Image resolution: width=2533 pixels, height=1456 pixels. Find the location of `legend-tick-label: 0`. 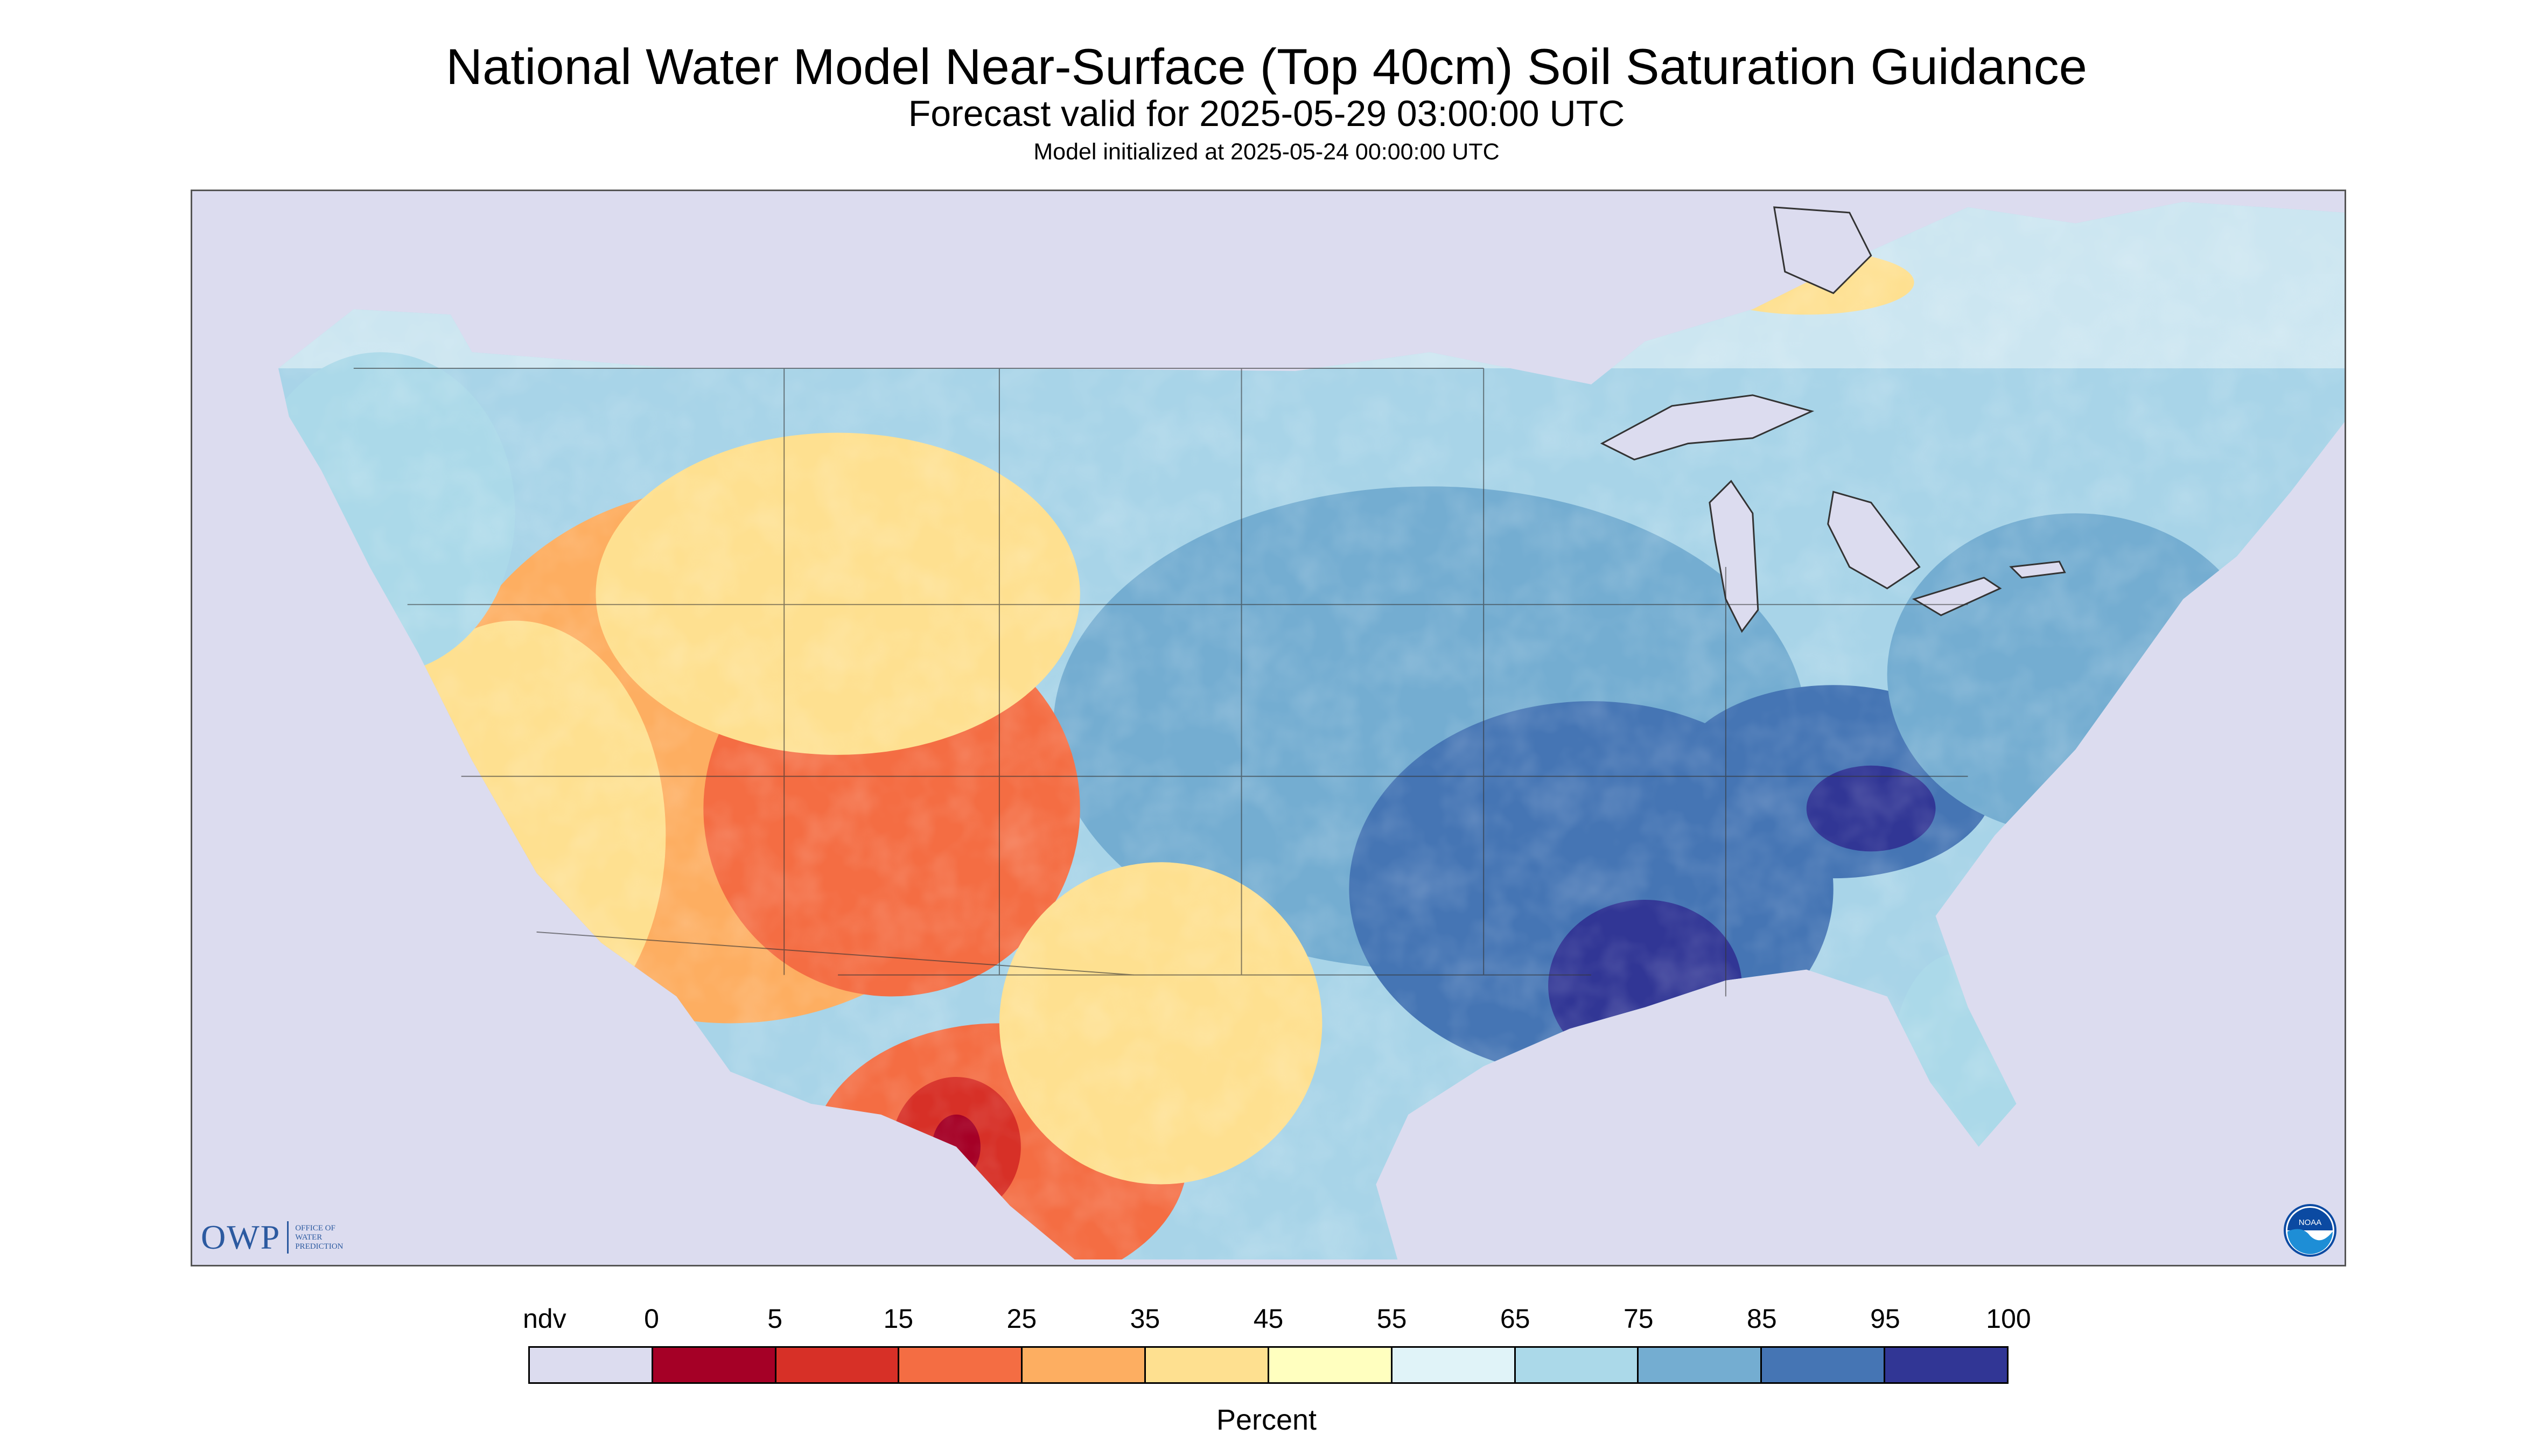

legend-tick-label: 0 is located at coordinates (651, 1319).